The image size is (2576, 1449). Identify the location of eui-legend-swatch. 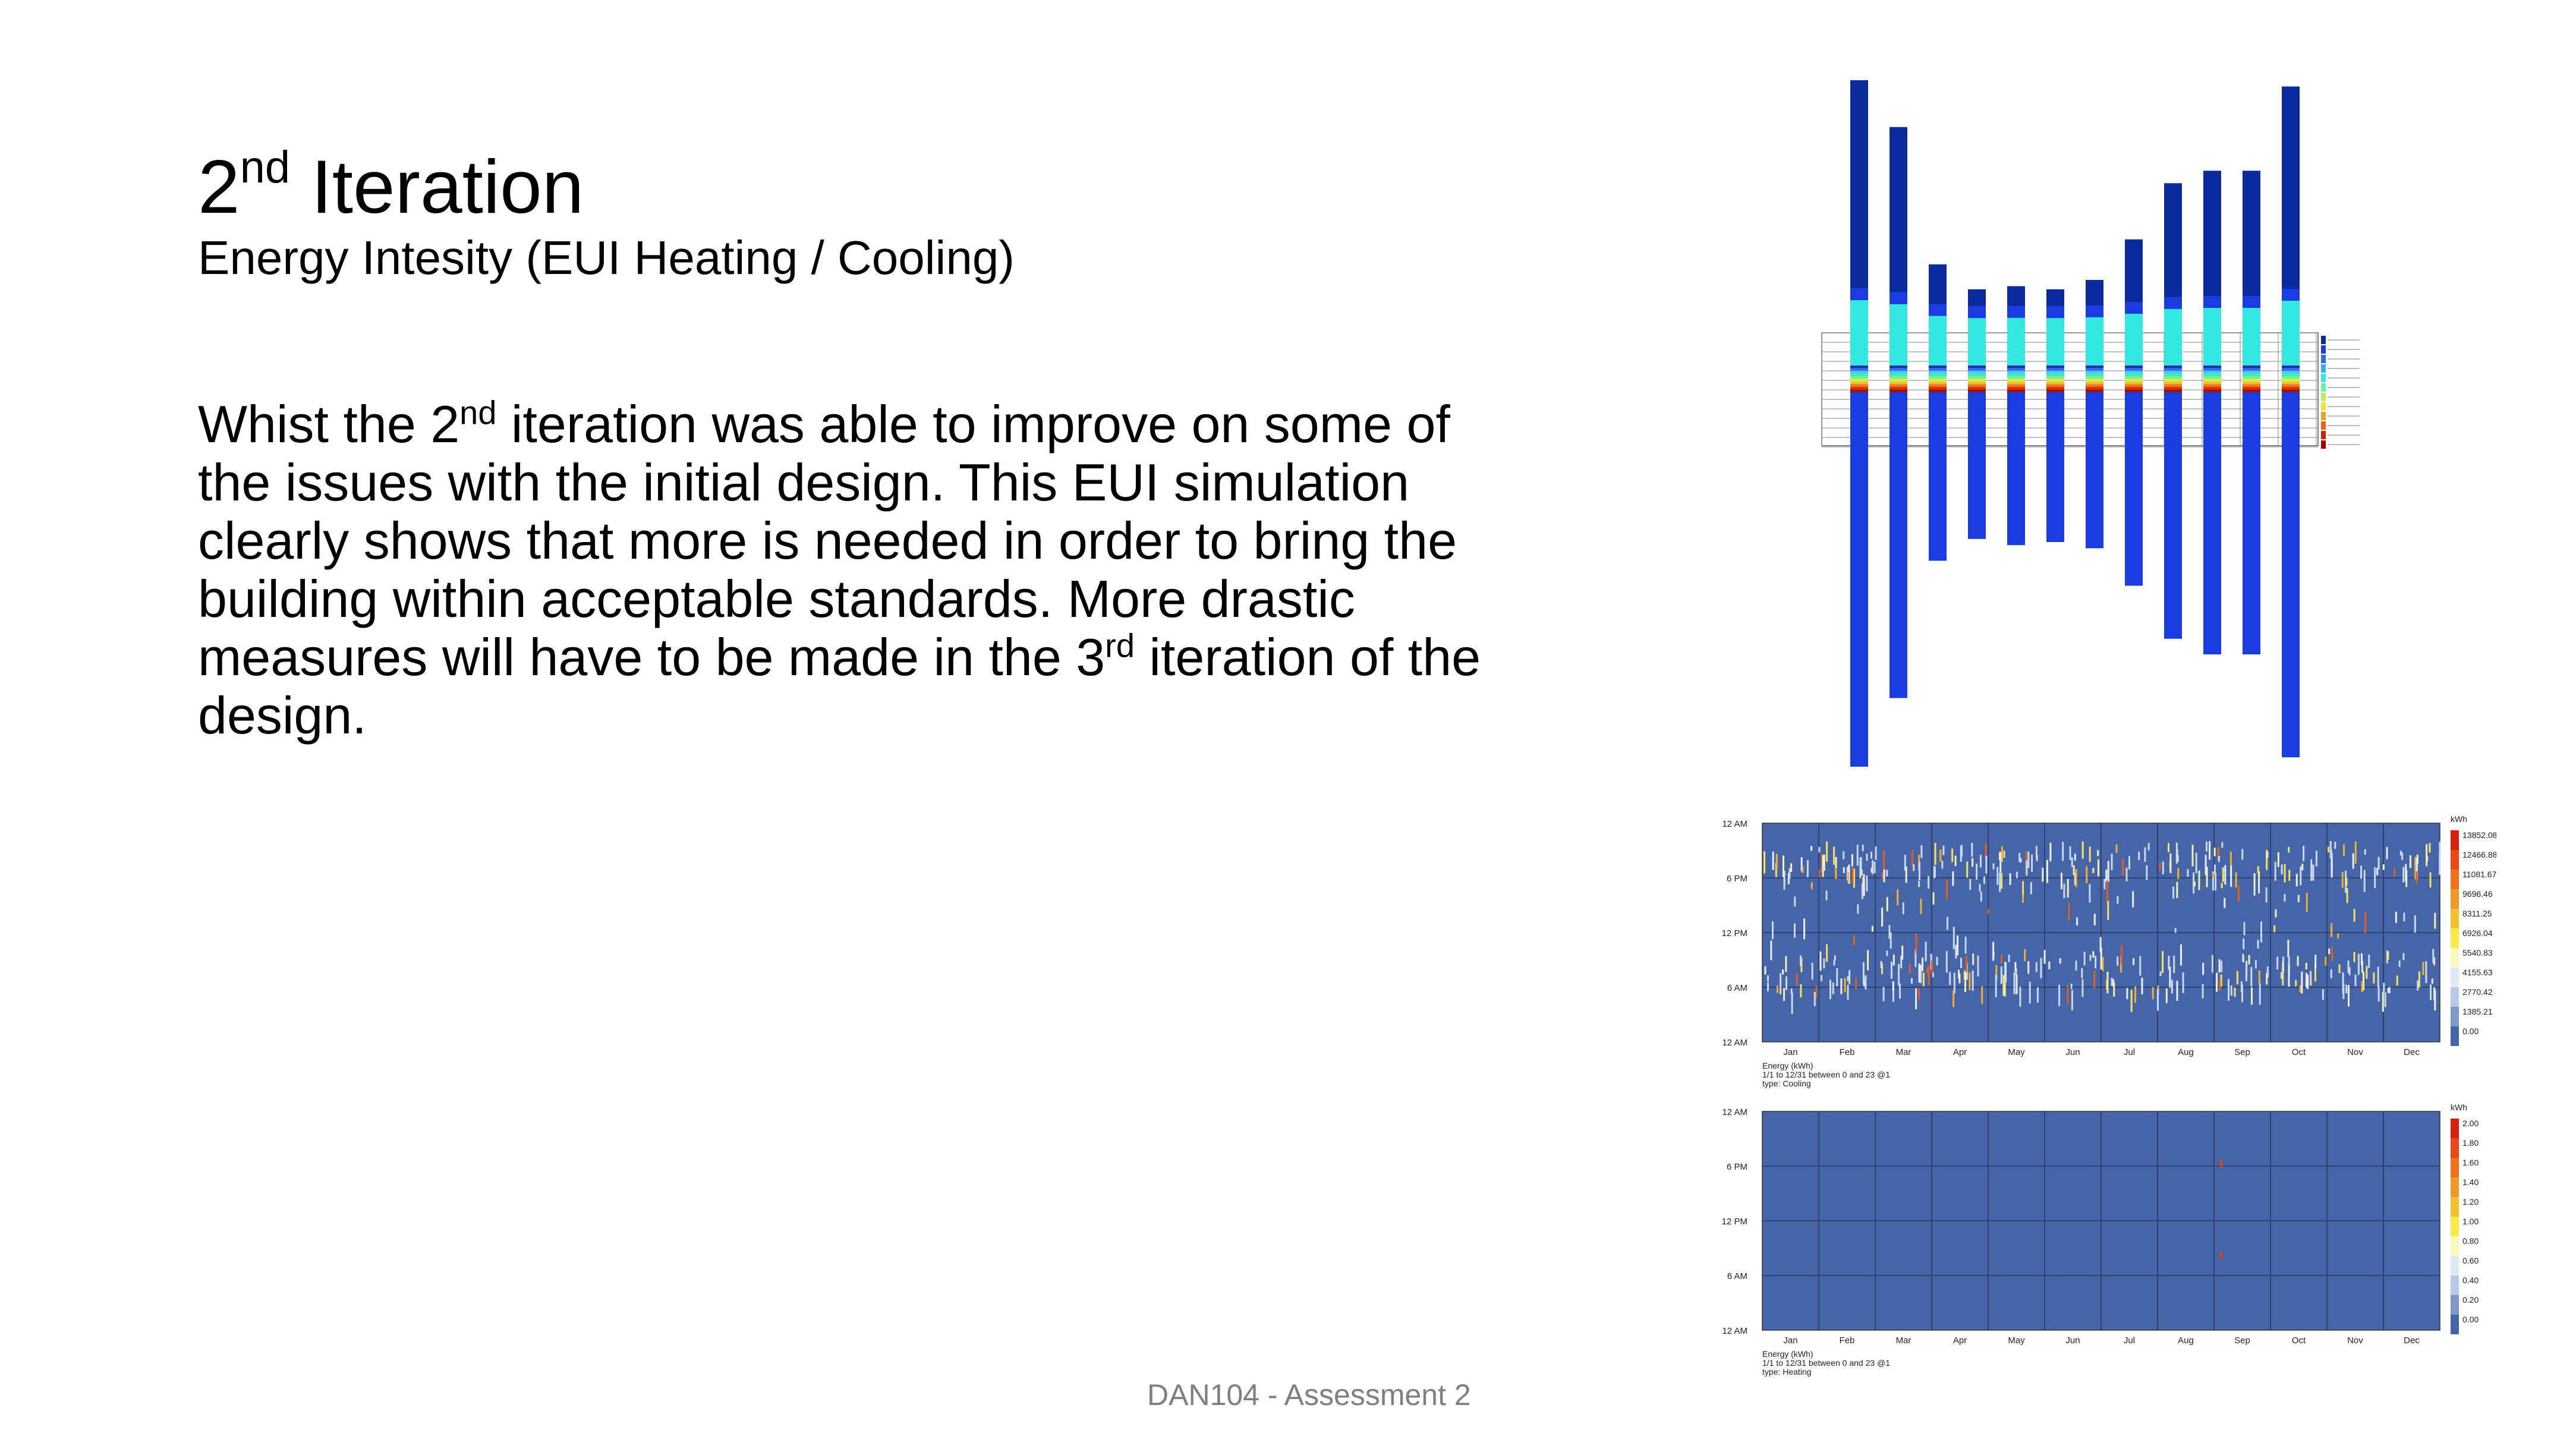
(2323, 425).